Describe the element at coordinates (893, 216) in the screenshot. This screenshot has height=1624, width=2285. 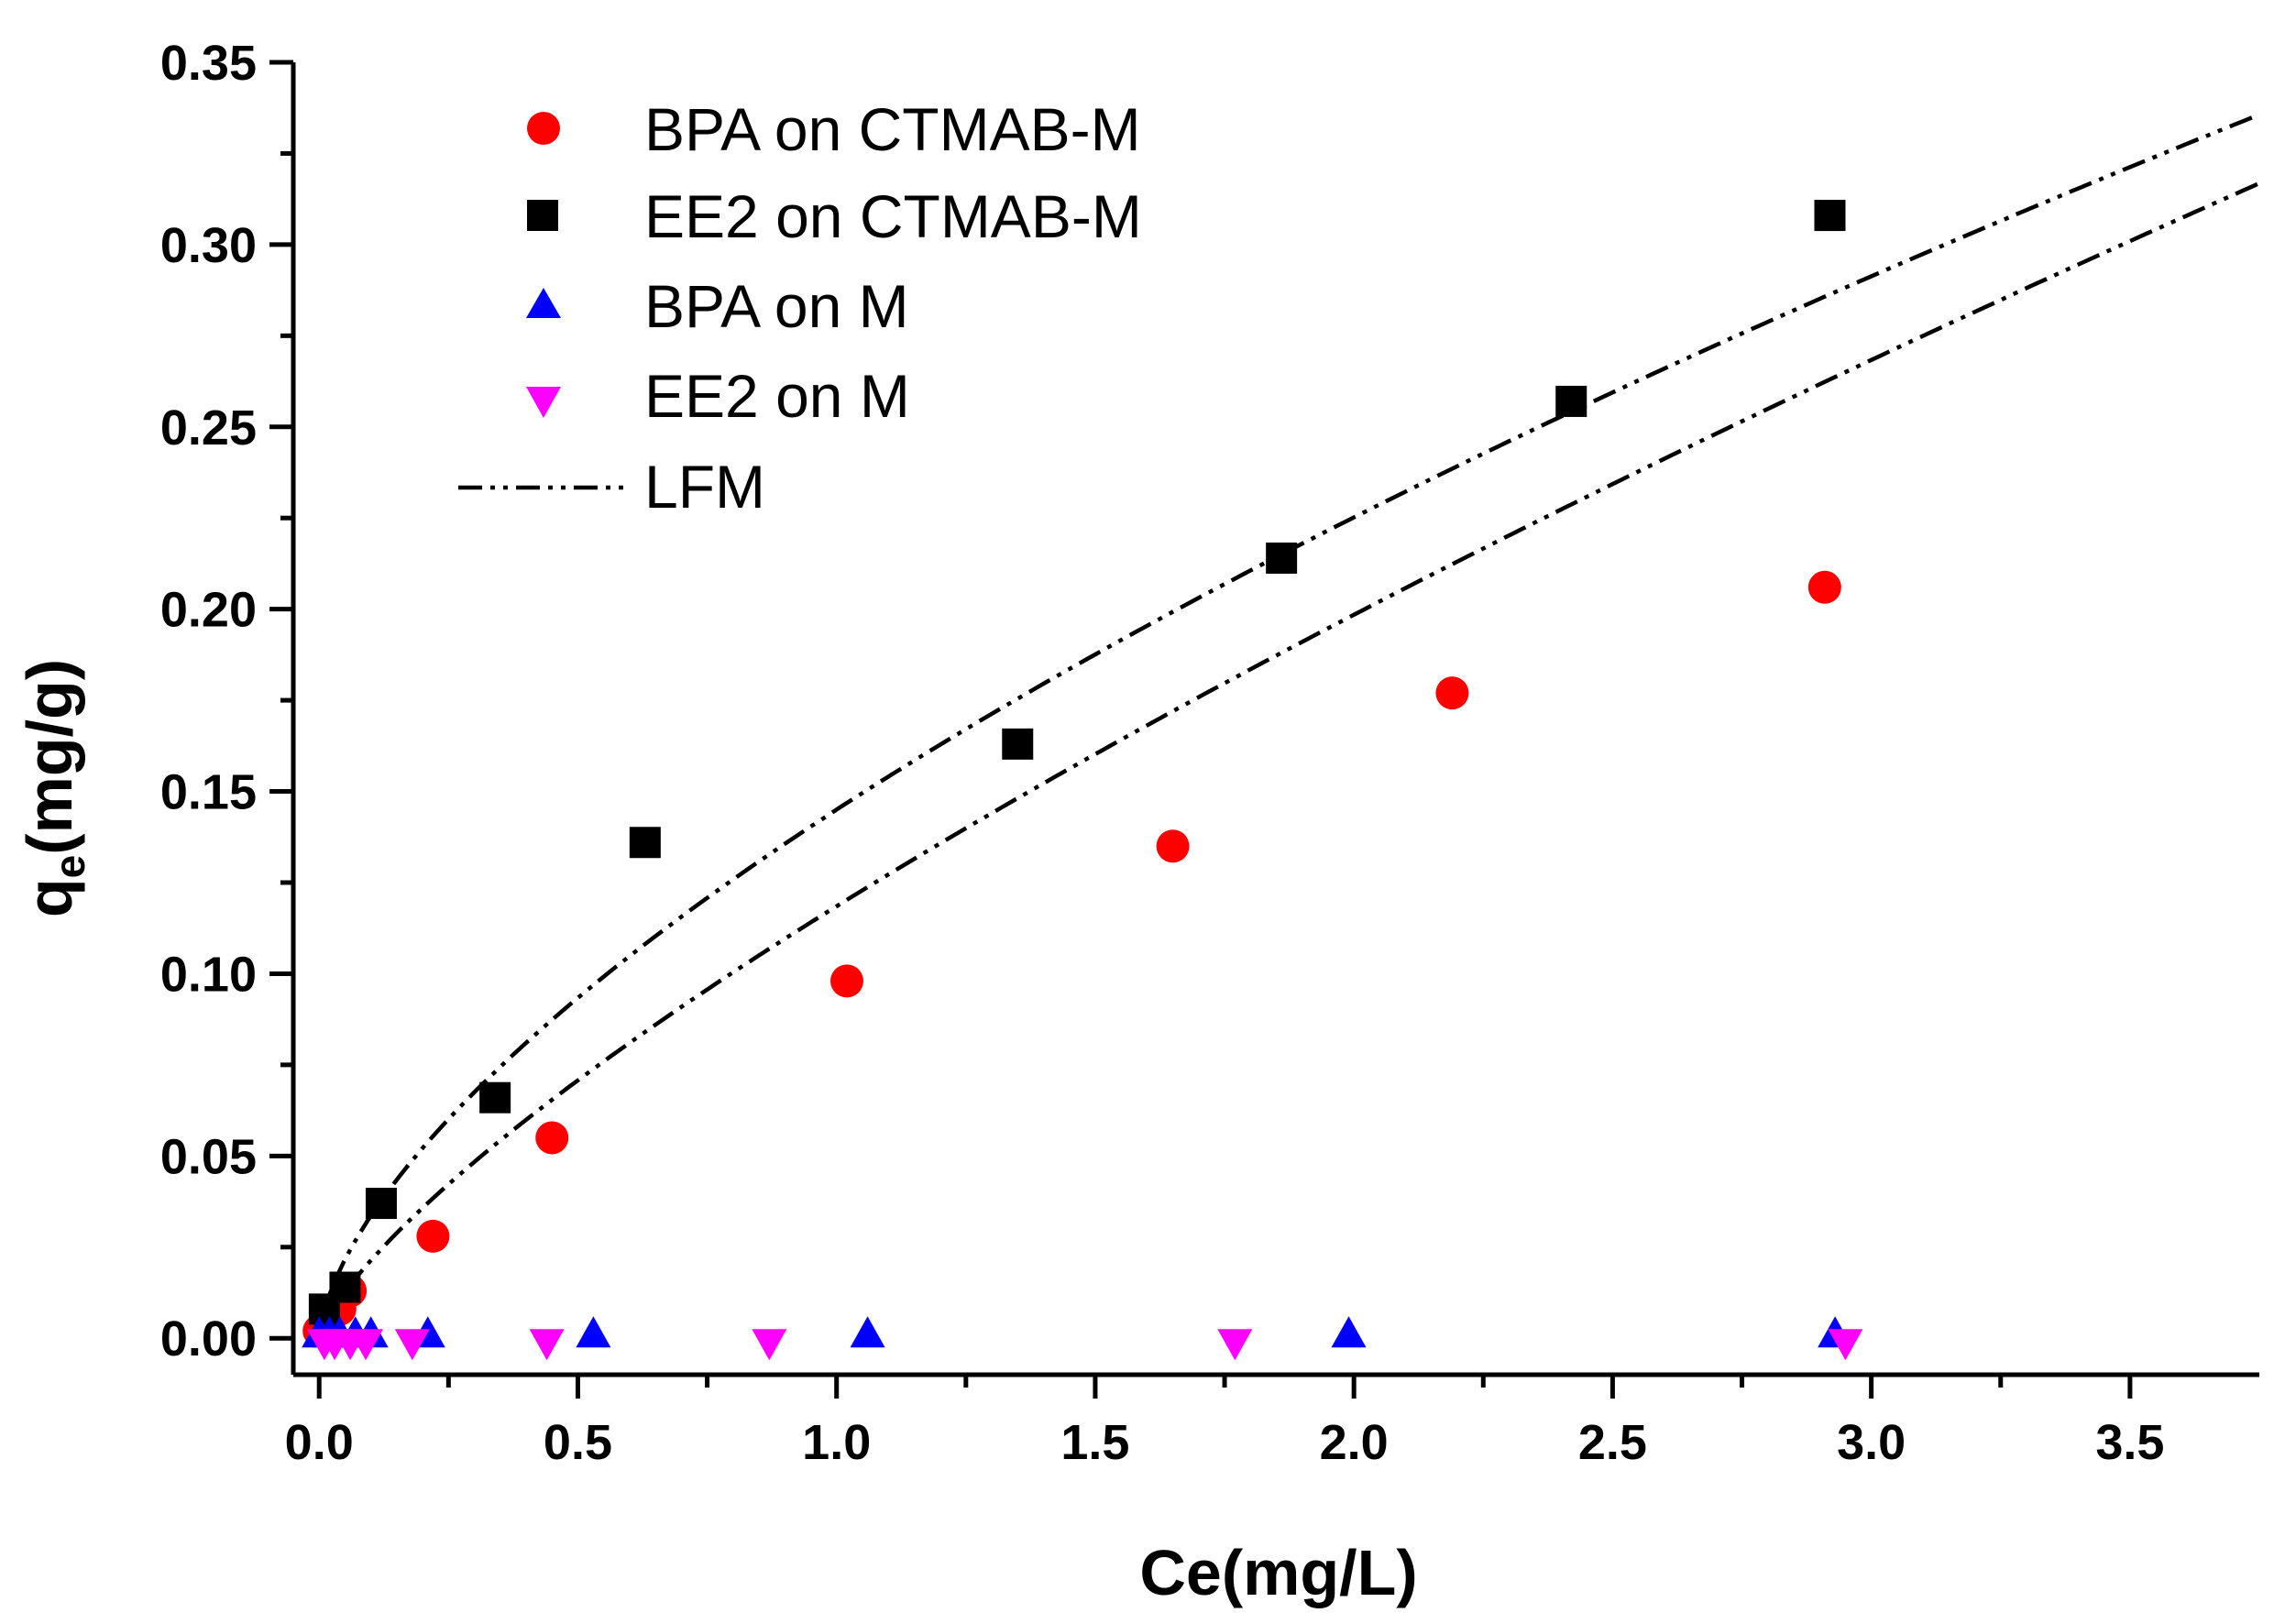
I see `legend-label-ee2-ctmab: EE2 on CTMAB-M` at that location.